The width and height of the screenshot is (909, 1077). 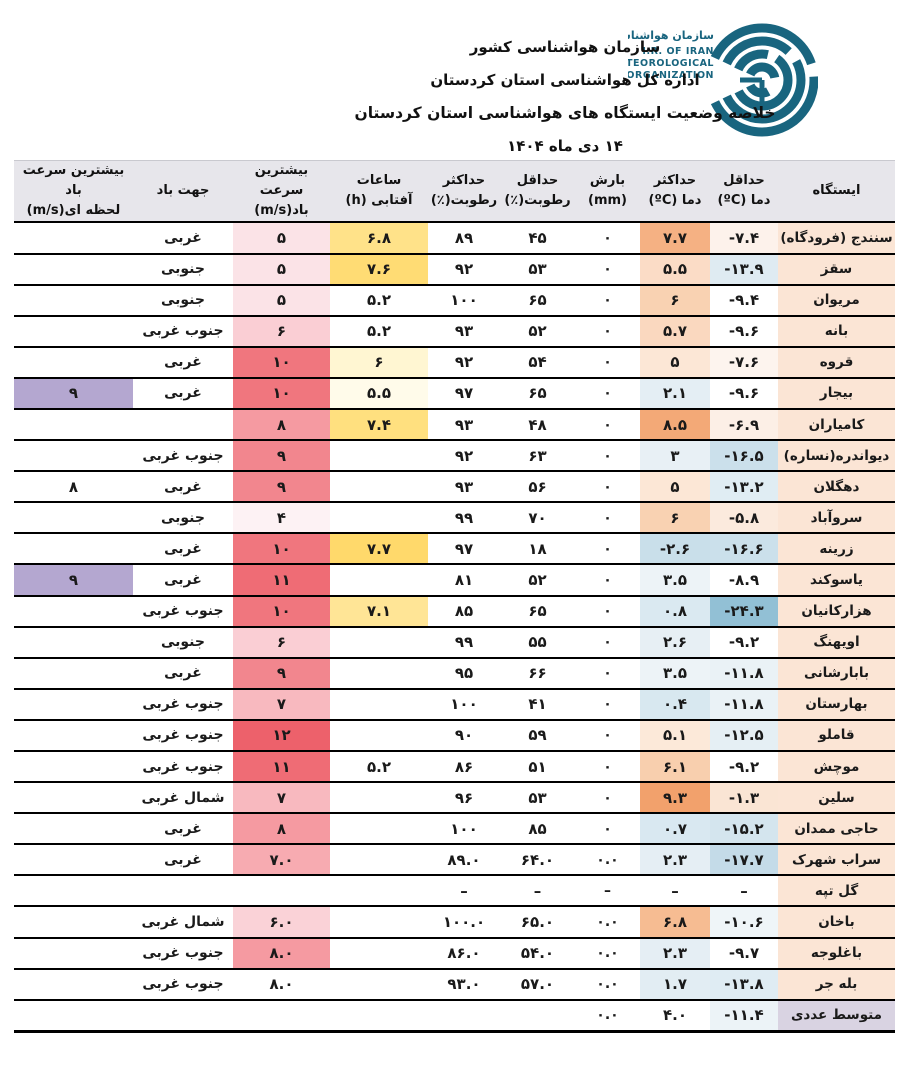 What do you see at coordinates (836, 703) in the screenshot?
I see `cell-station: بهارستان` at bounding box center [836, 703].